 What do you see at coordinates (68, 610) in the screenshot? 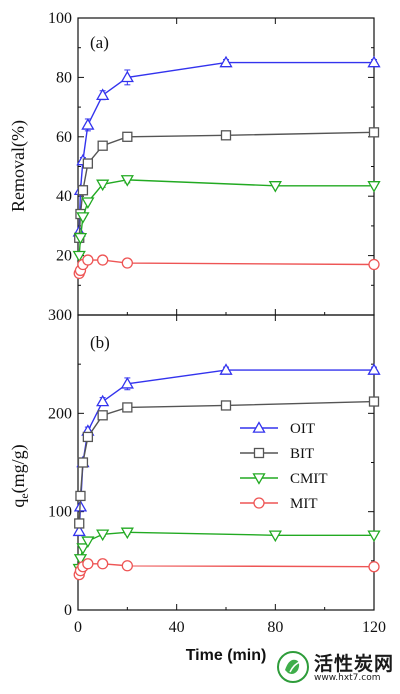
I see `panel-b-ytick-label: 0` at bounding box center [68, 610].